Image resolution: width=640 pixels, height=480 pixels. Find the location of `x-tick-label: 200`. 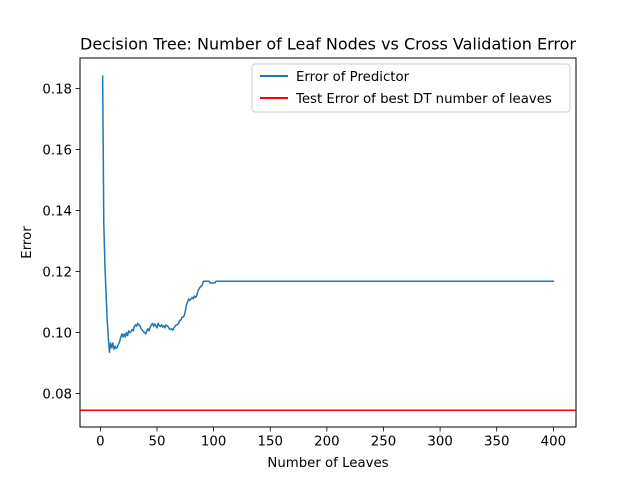

x-tick-label: 200 is located at coordinates (326, 442).